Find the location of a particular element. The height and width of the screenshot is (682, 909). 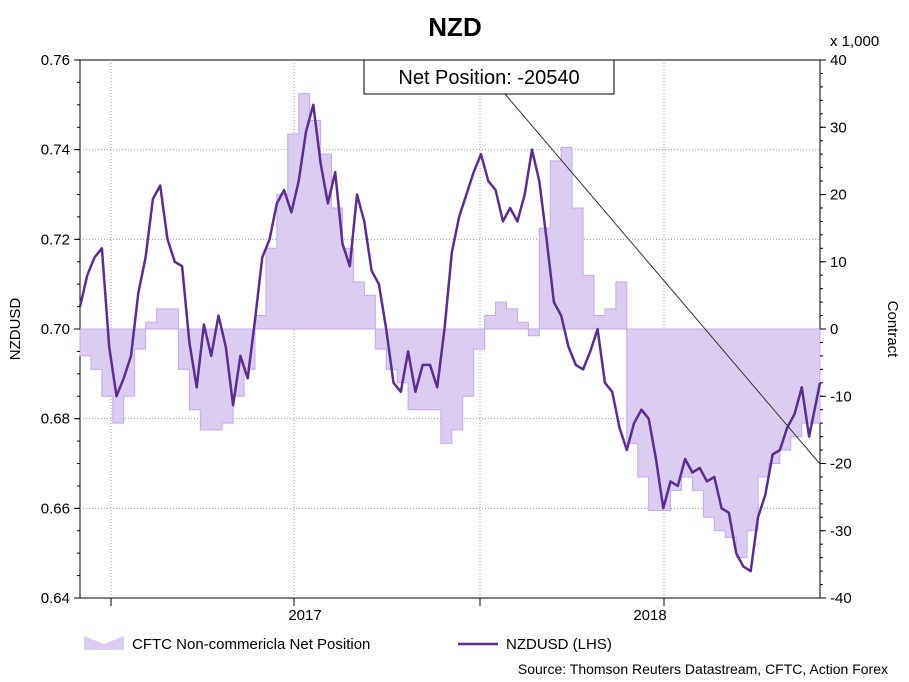

y-tick-label: 0.74 is located at coordinates (55, 150).